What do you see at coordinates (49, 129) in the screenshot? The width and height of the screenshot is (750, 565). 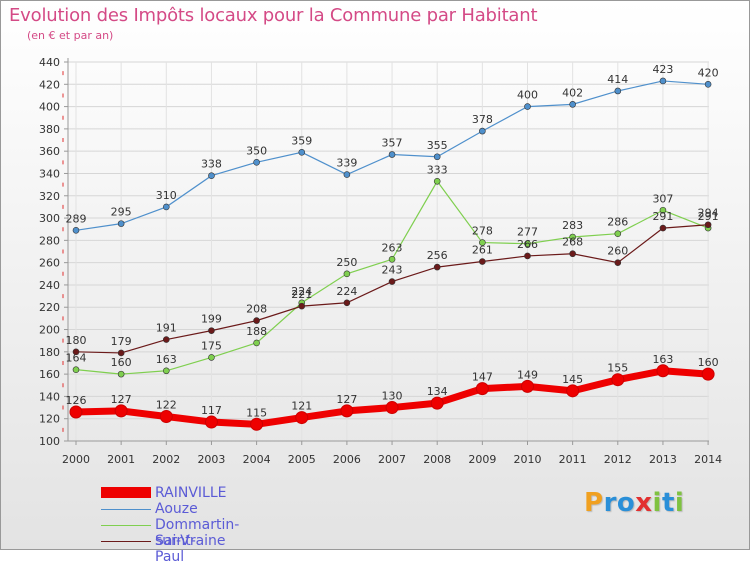 I see `y-tick-label: 380` at bounding box center [49, 129].